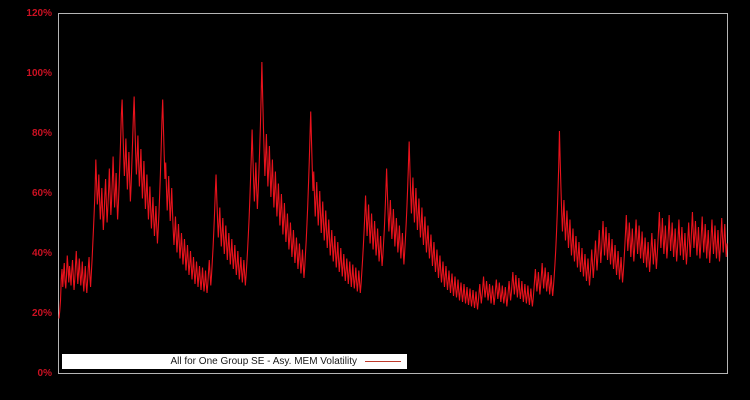  I want to click on ytick-label-80: 80%, so click(41, 133).